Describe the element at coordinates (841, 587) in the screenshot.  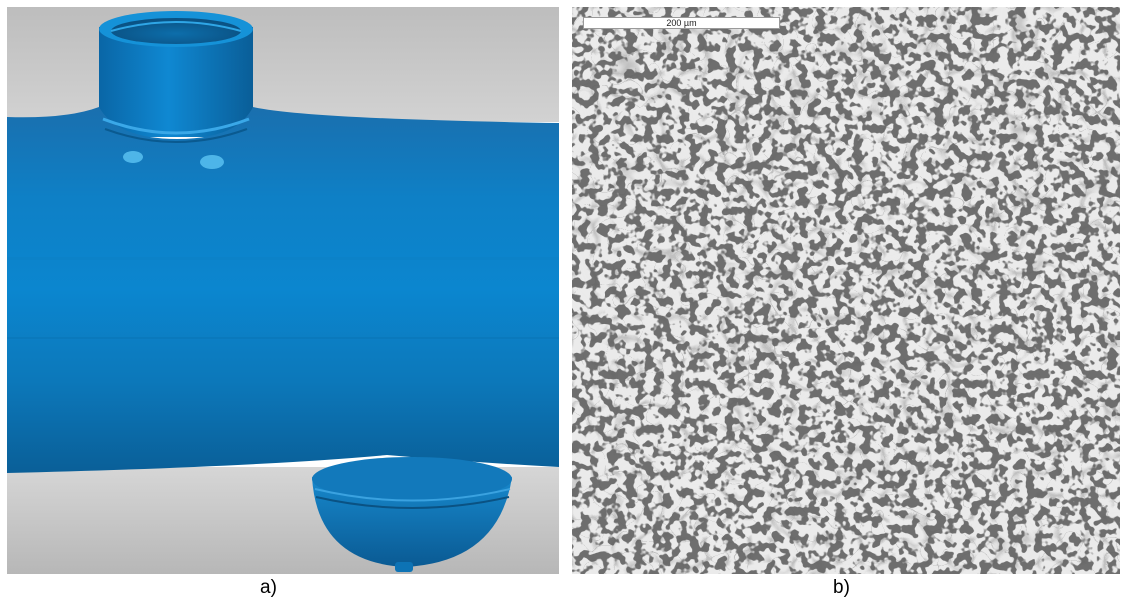
I see `caption-b: b)` at that location.